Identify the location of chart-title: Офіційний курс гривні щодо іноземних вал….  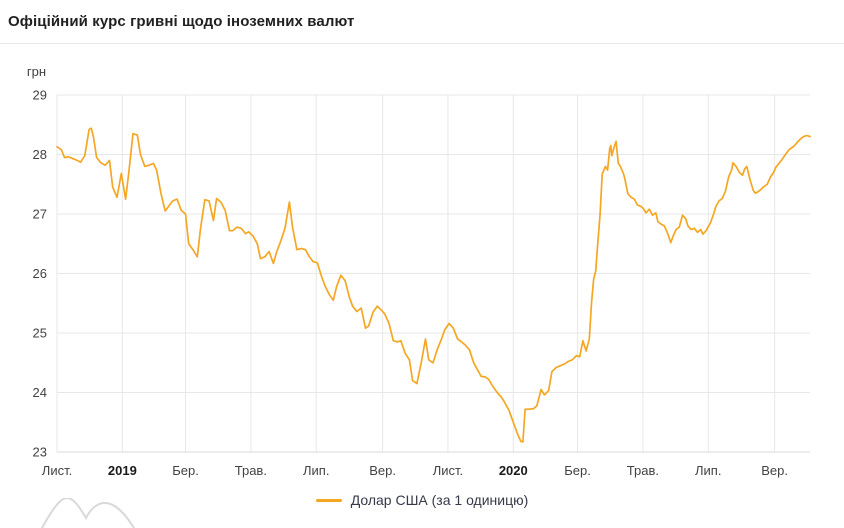
(181, 21).